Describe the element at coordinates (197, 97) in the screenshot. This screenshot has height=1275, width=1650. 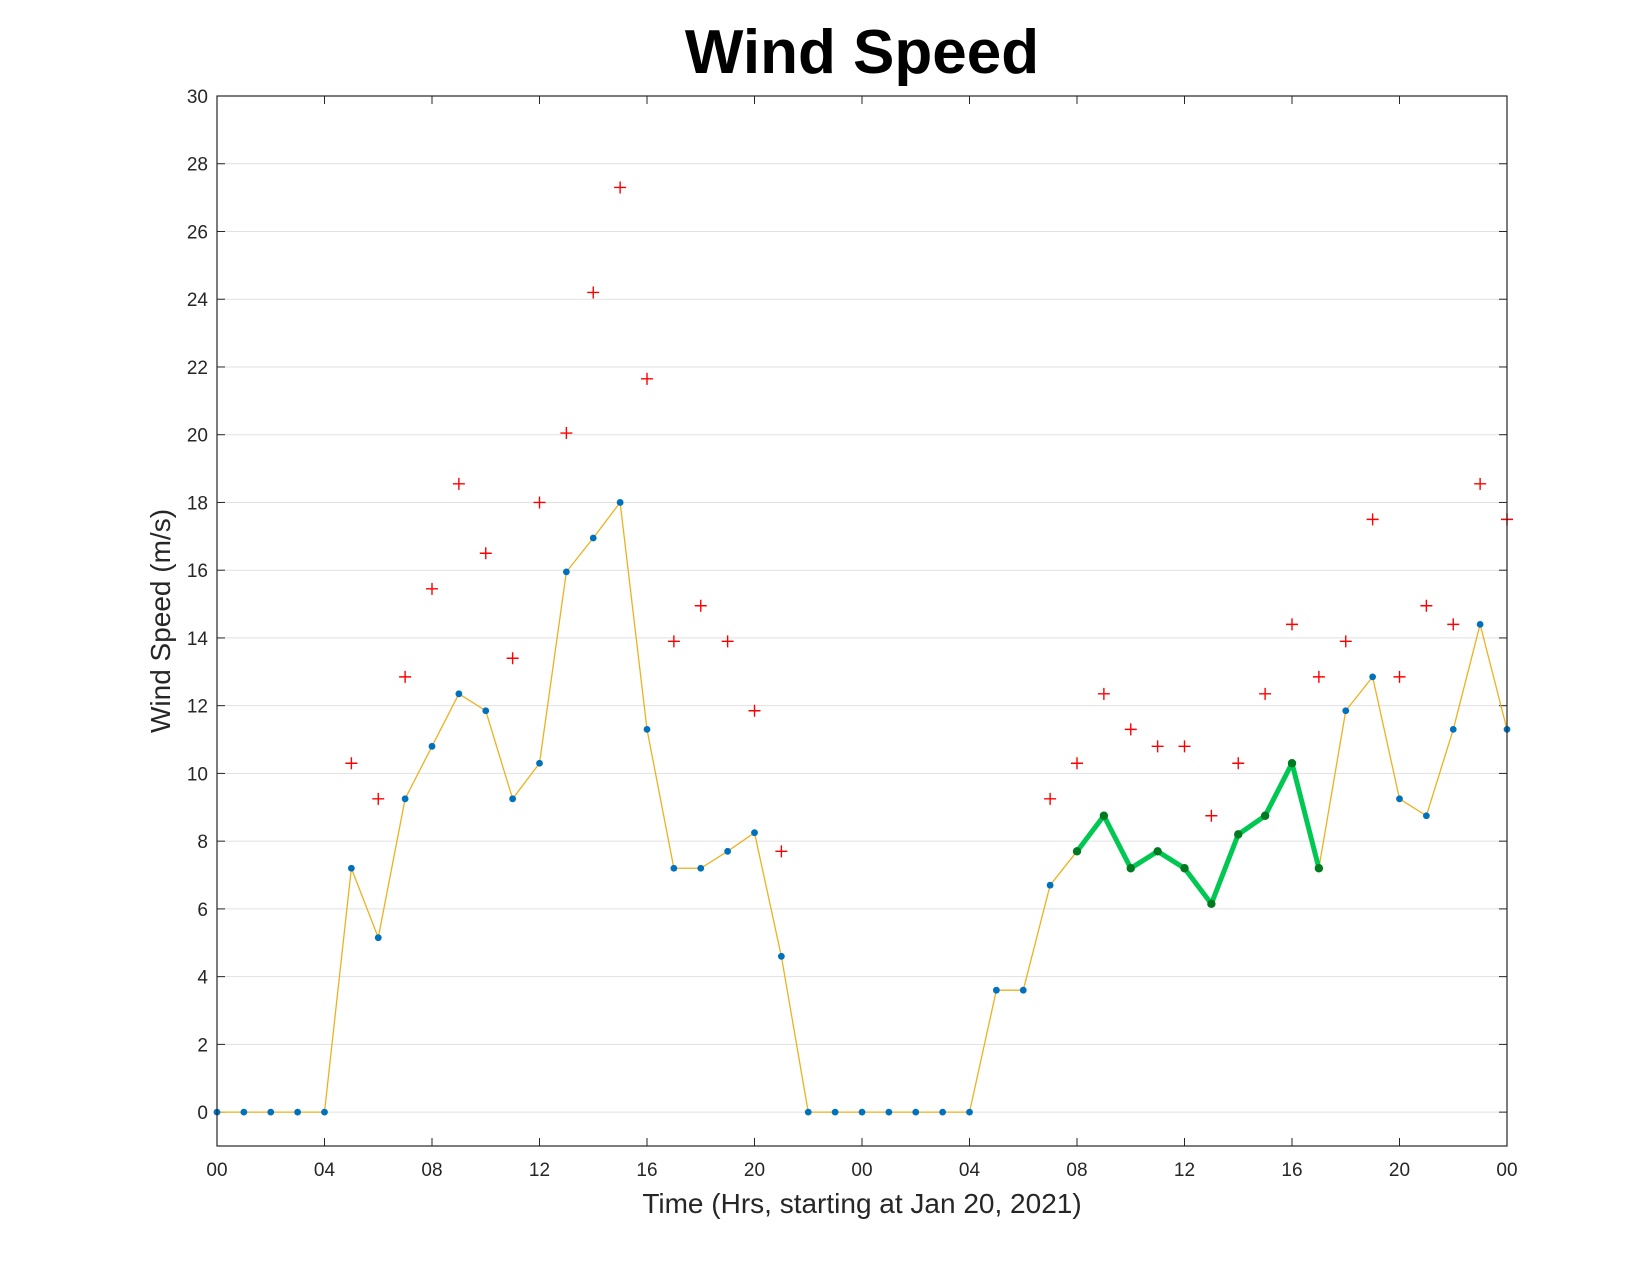
I see `y-tick-label: 30` at that location.